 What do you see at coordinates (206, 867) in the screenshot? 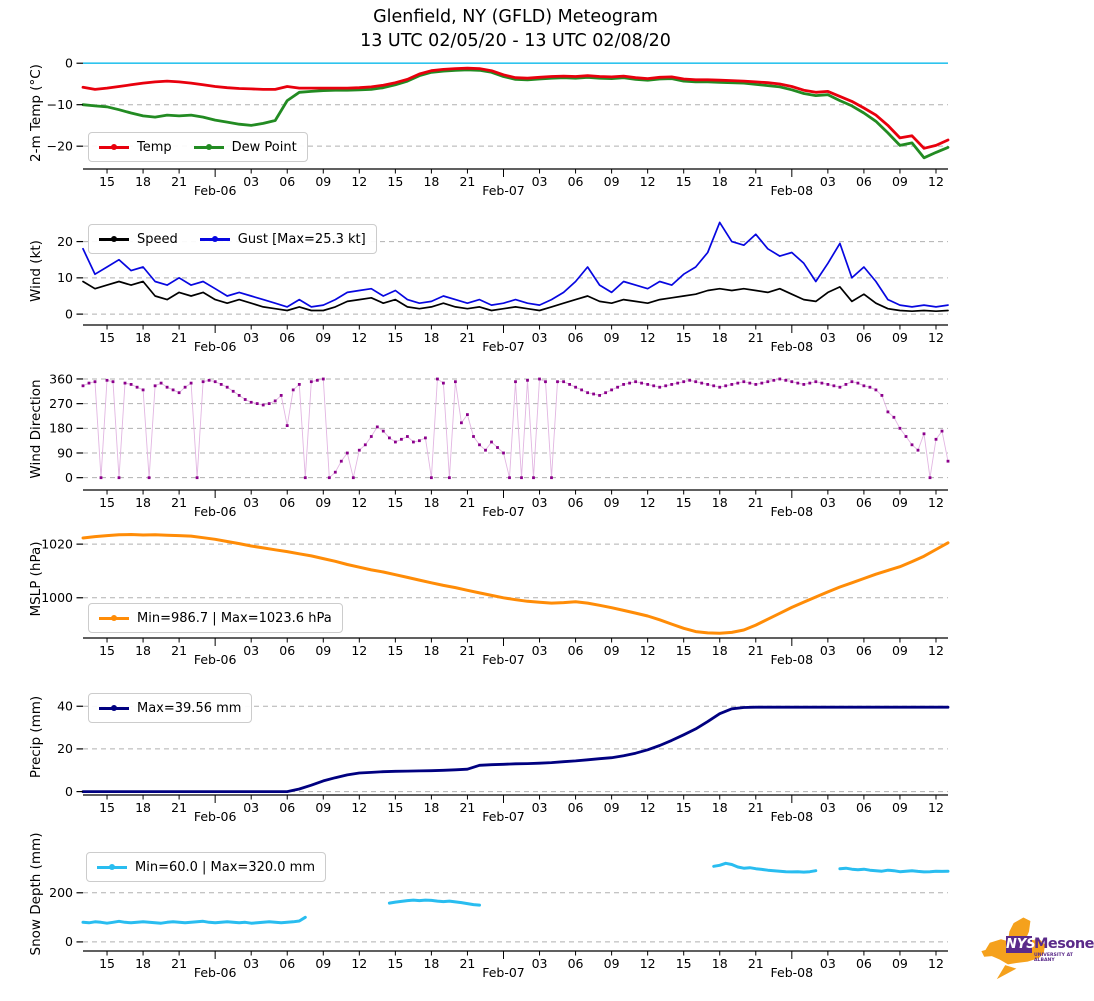
I see `legend-entry-snow-depth: Min=60.0 | Max=320.0 mm` at bounding box center [206, 867].